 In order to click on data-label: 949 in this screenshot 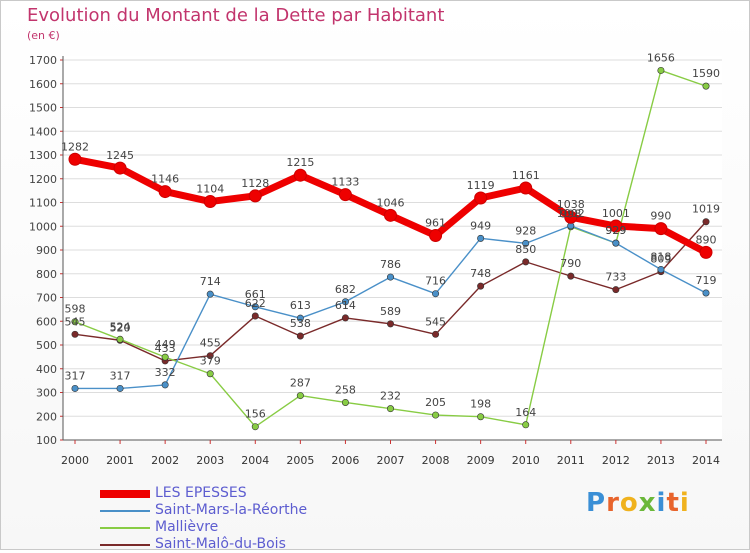, I will do `click(480, 225)`.